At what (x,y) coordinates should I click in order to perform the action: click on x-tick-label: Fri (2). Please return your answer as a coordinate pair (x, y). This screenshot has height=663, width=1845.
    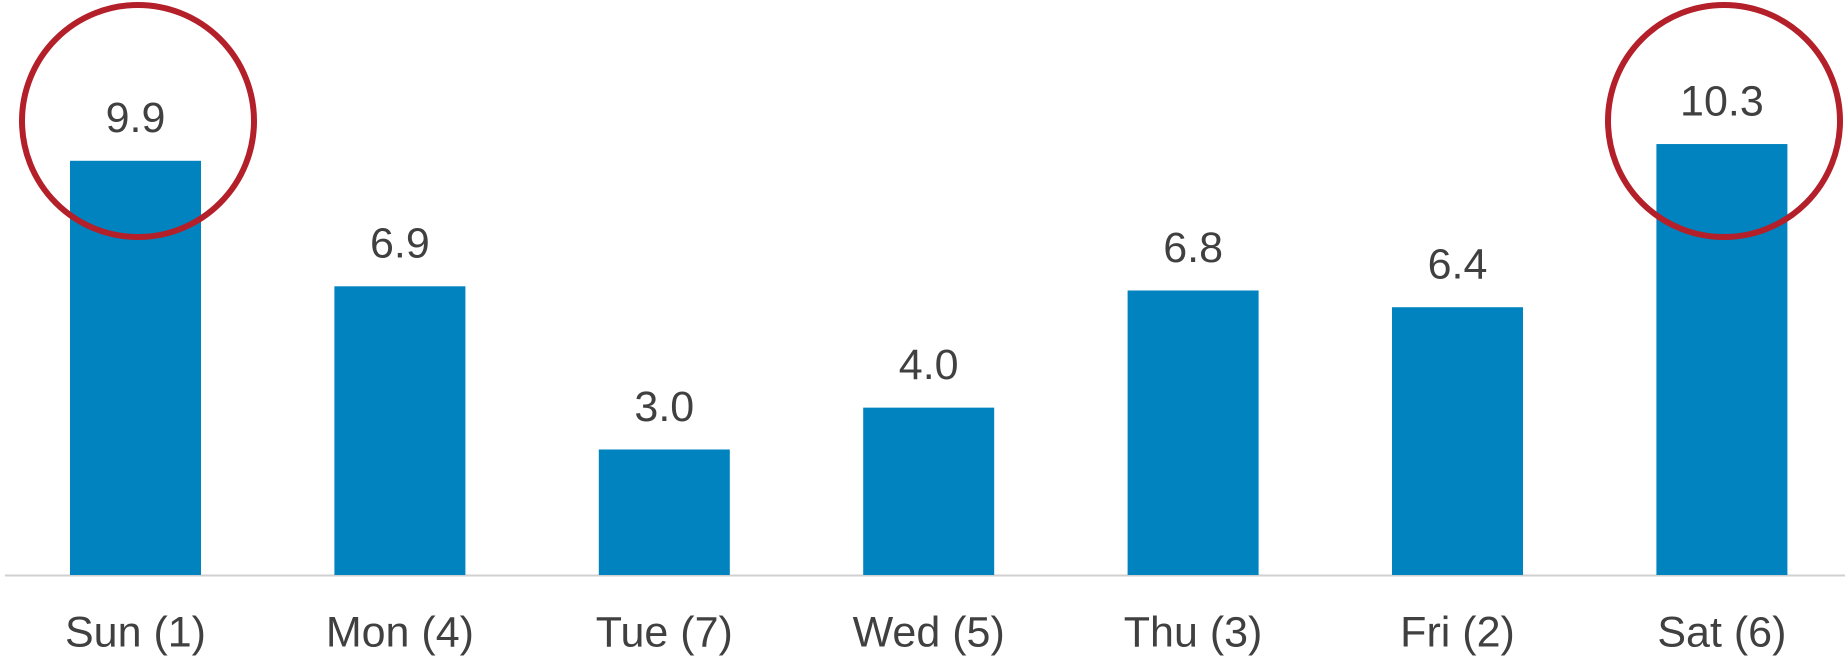
    Looking at the image, I should click on (1457, 632).